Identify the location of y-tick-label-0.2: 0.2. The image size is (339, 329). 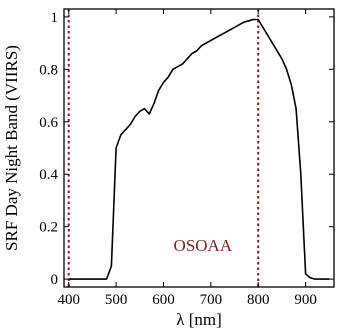
(48, 228).